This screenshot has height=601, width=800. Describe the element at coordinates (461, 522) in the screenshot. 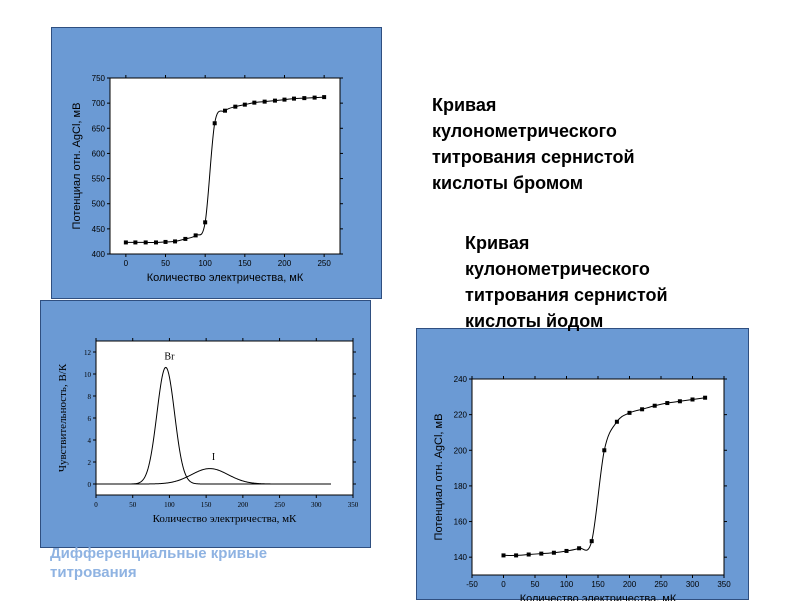

I see `y-tick-label: 160` at that location.